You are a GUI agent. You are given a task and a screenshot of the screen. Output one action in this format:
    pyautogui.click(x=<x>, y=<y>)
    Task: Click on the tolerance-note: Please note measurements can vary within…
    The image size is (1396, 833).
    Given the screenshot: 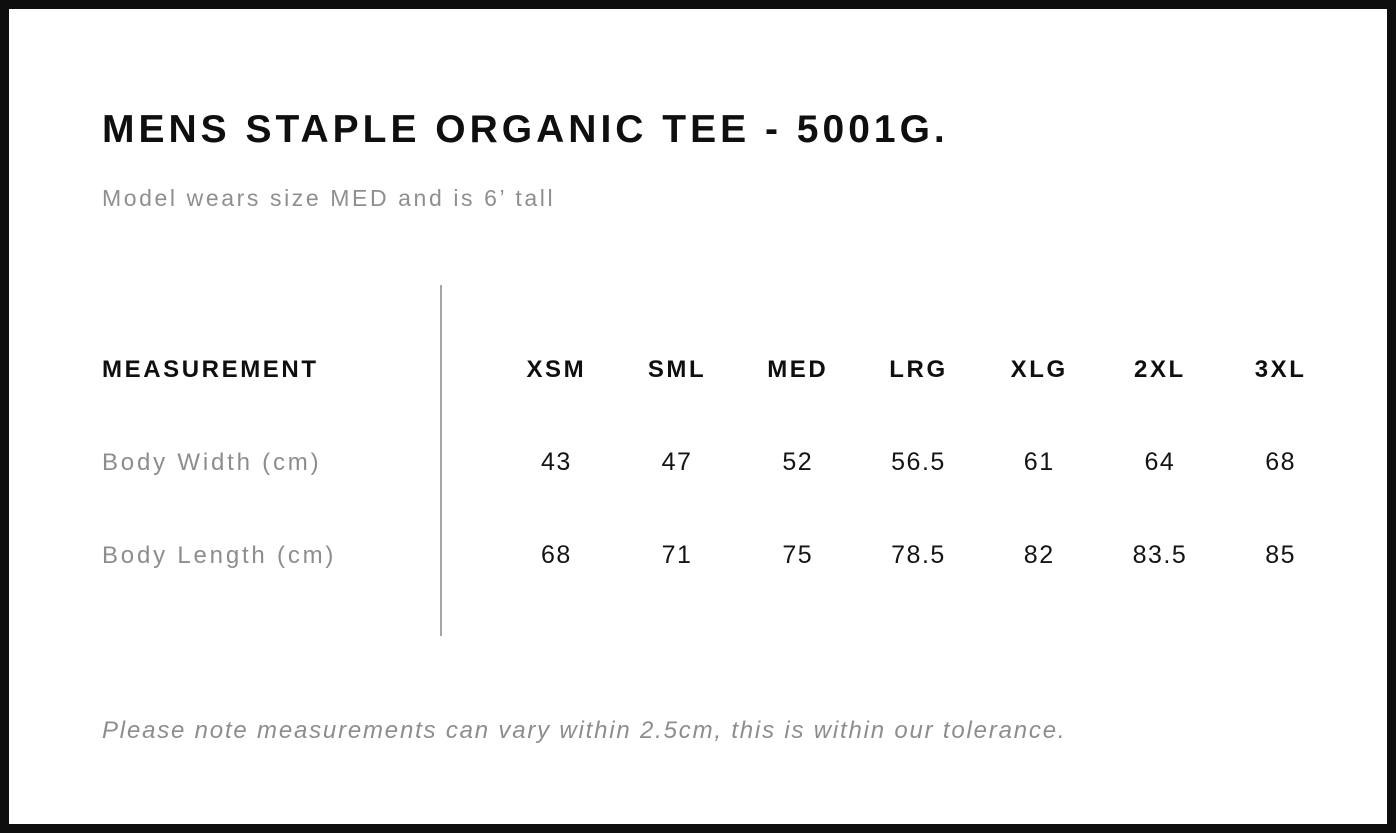 What is the action you would take?
    pyautogui.click(x=584, y=730)
    